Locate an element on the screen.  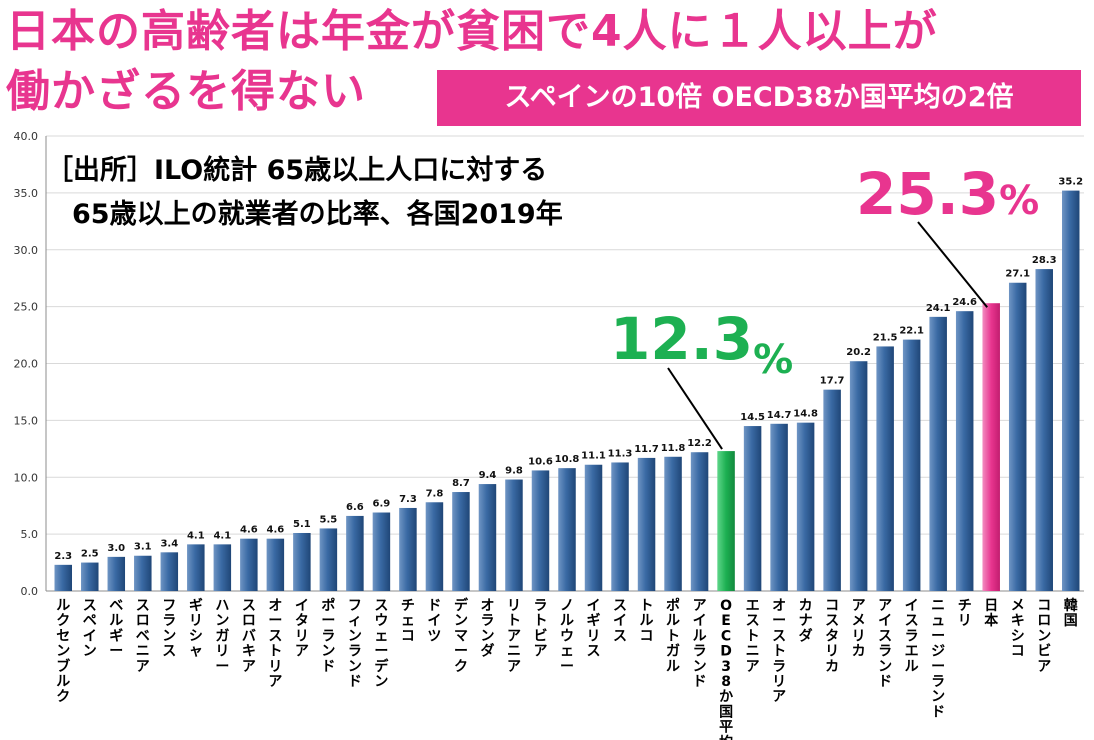
value-label: 17.7 is located at coordinates (832, 381).